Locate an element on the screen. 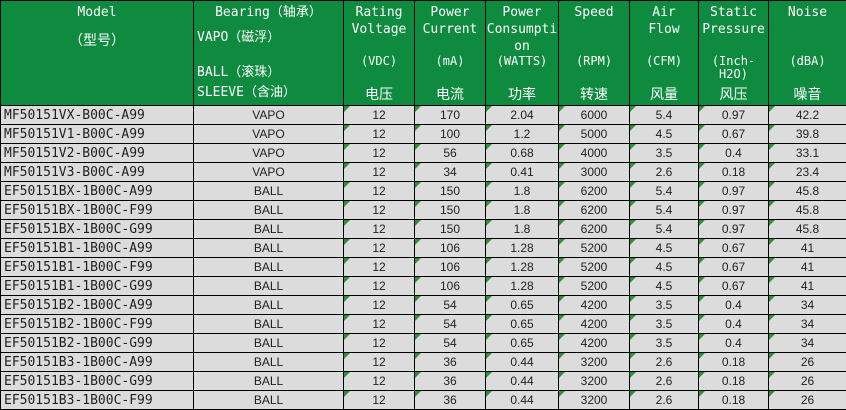 The image size is (846, 410). column-header-noise: Noise(dBA)噪音 is located at coordinates (807, 53).